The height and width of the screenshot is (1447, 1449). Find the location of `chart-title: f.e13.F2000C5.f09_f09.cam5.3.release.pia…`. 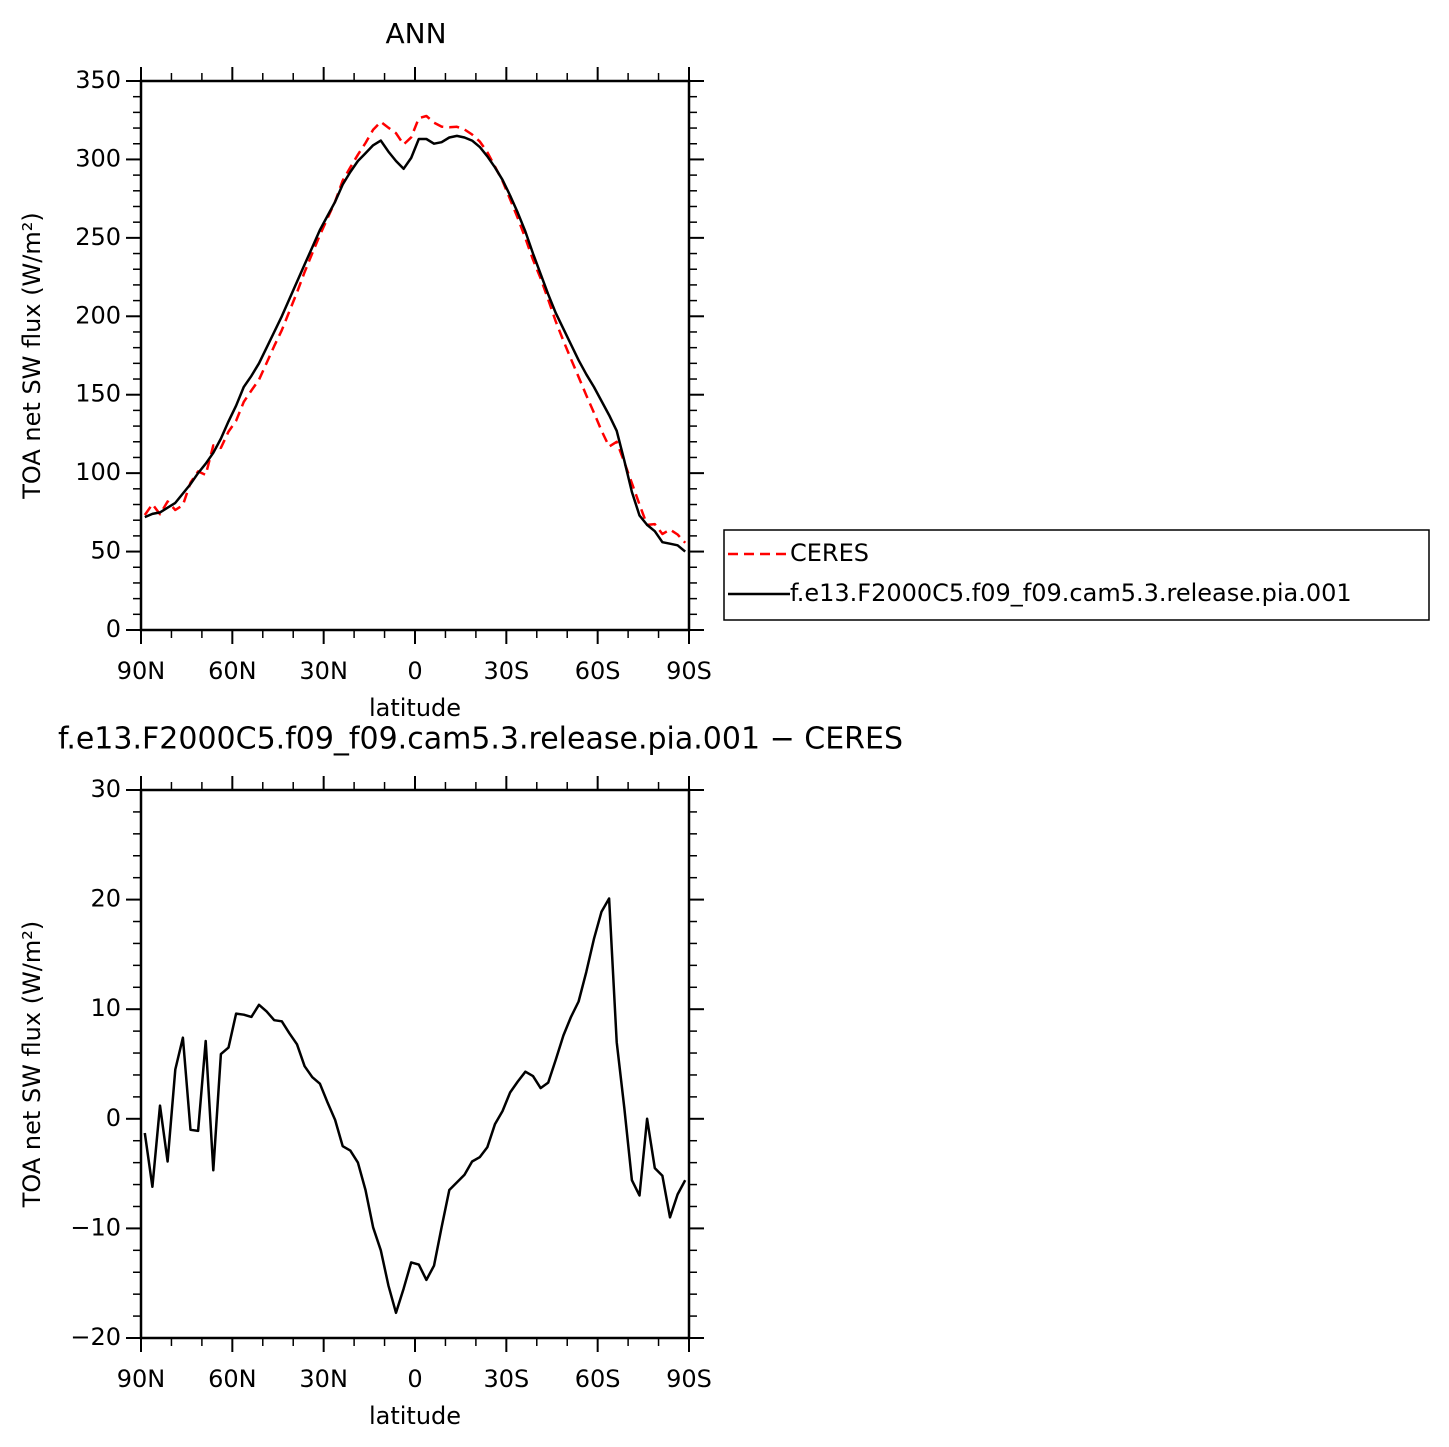

chart-title: f.e13.F2000C5.f09_f09.cam5.3.release.pia… is located at coordinates (480, 739).